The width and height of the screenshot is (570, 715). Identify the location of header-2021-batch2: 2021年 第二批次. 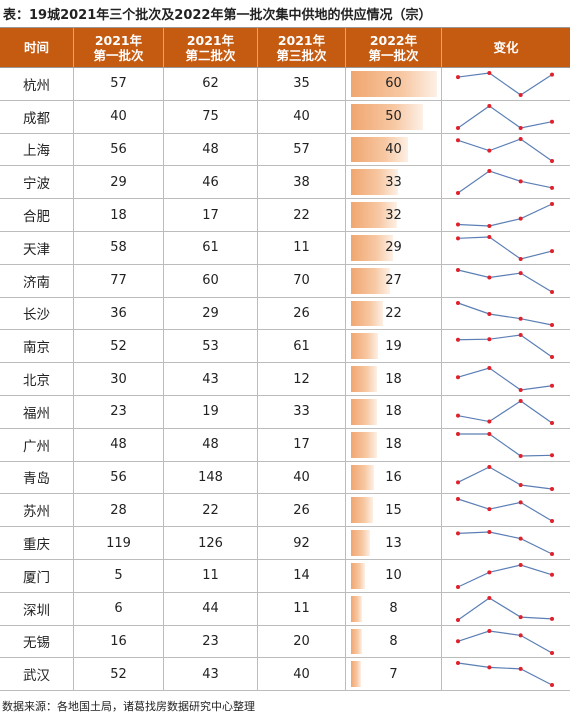
(211, 47).